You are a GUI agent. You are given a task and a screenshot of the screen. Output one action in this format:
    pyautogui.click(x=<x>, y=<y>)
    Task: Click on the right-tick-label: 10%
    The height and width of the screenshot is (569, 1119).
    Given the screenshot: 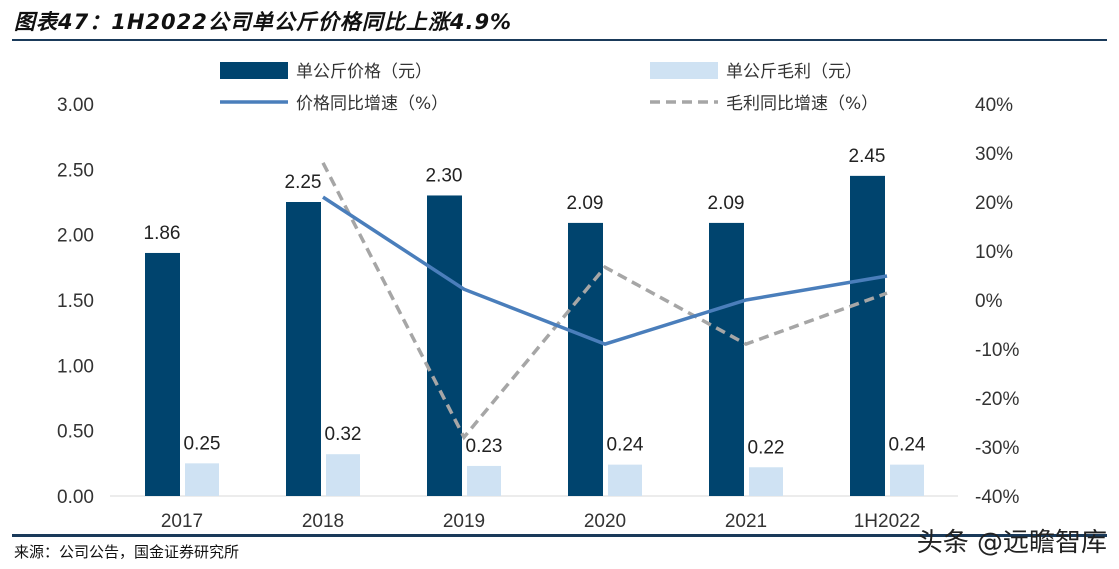 What is the action you would take?
    pyautogui.click(x=994, y=252)
    